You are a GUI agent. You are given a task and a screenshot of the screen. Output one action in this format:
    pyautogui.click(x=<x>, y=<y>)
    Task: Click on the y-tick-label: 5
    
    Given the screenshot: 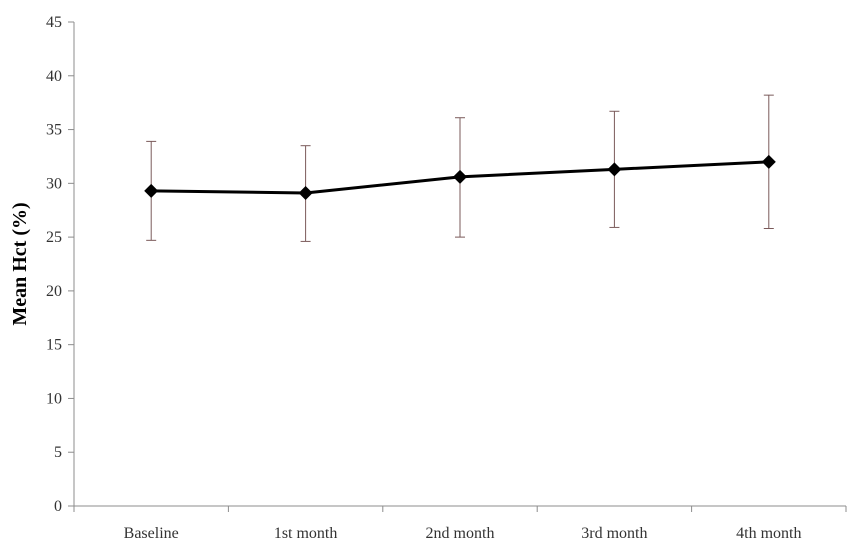 What is the action you would take?
    pyautogui.click(x=58, y=452)
    